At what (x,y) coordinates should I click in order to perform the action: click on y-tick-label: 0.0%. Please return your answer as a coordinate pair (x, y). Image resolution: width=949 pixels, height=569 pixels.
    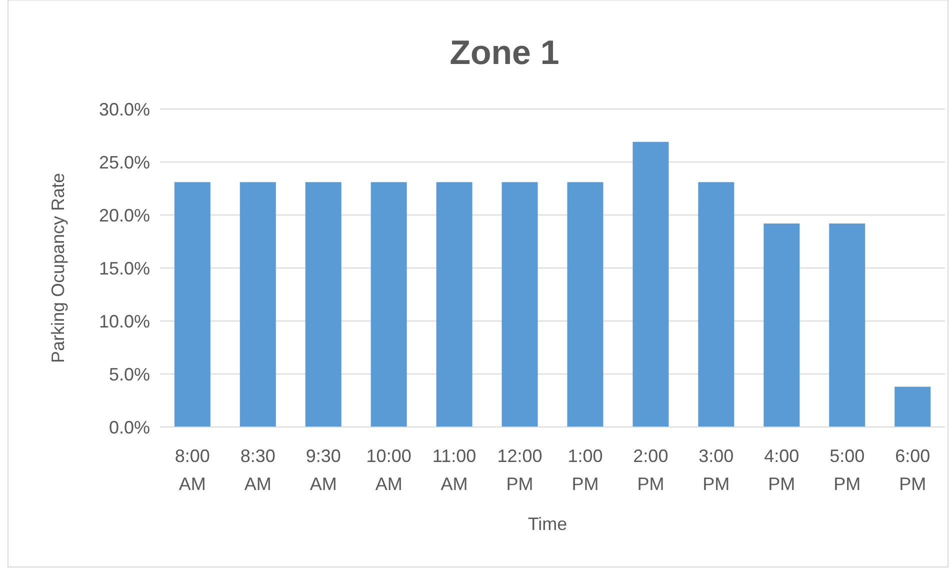
    Looking at the image, I should click on (129, 427).